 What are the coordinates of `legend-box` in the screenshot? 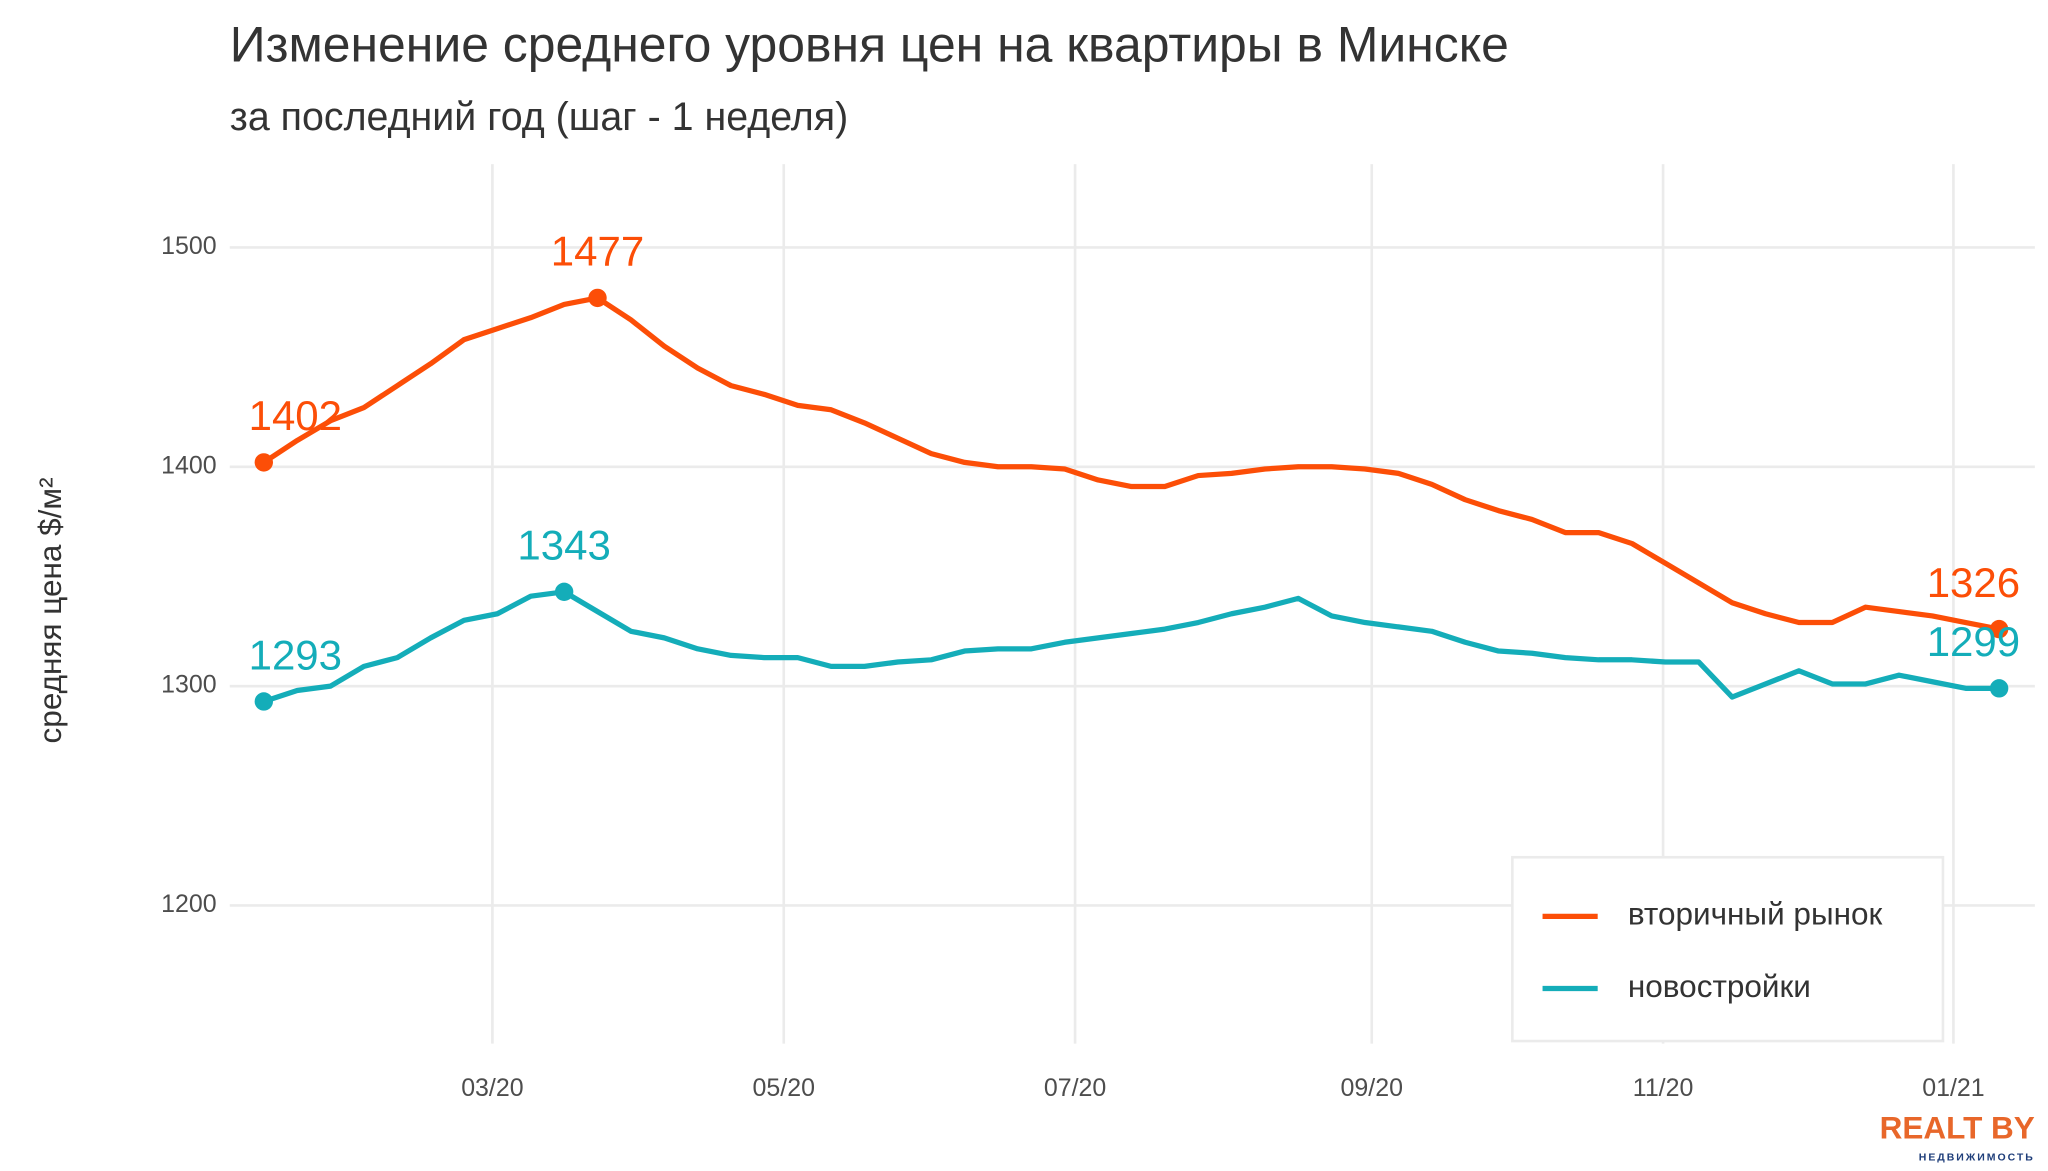 It's located at (1728, 949).